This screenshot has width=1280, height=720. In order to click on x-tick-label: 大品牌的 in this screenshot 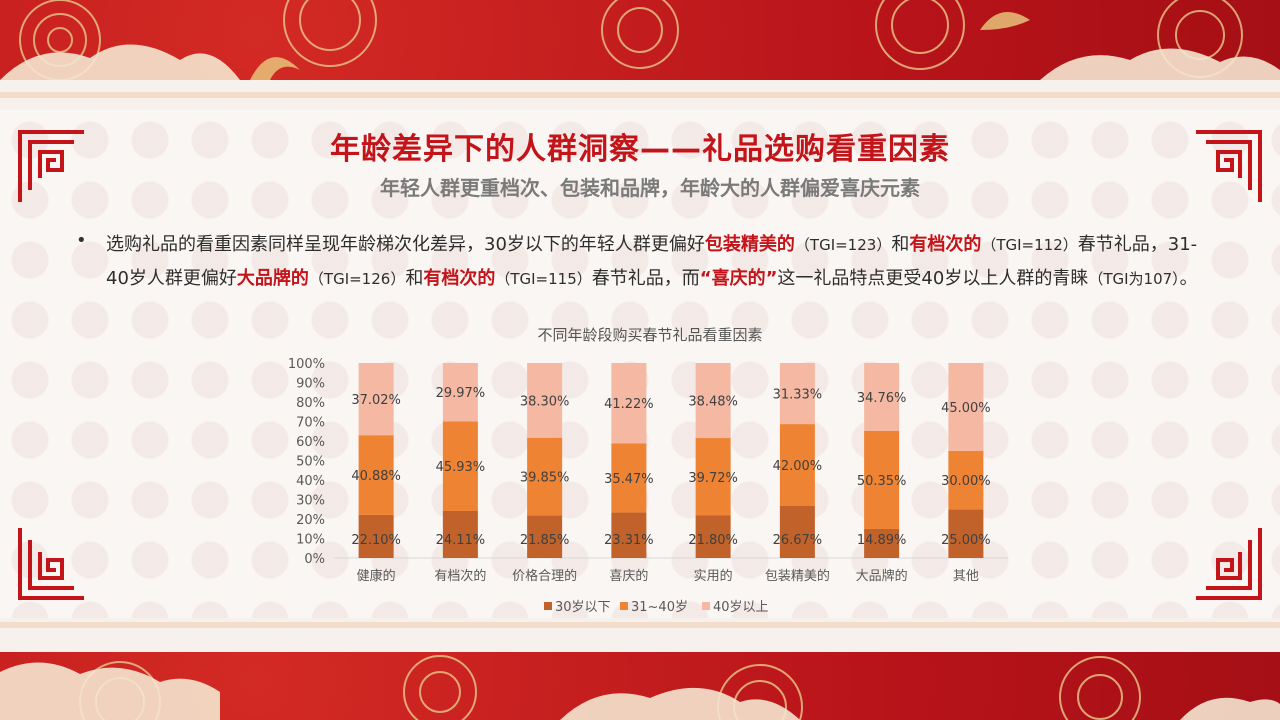, I will do `click(882, 576)`.